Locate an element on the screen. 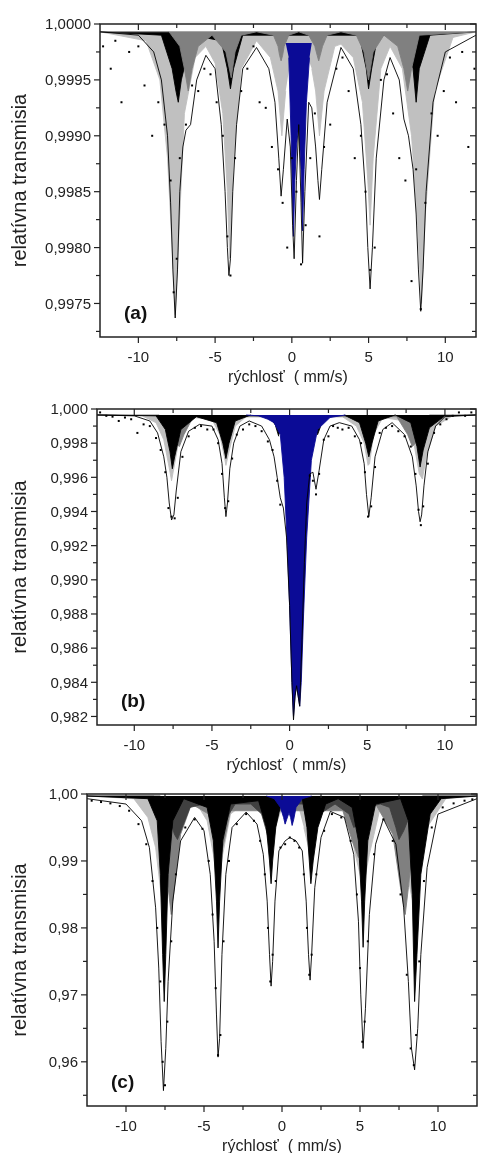 This screenshot has height=1153, width=479. y-tick-label: 0,97 is located at coordinates (63, 995).